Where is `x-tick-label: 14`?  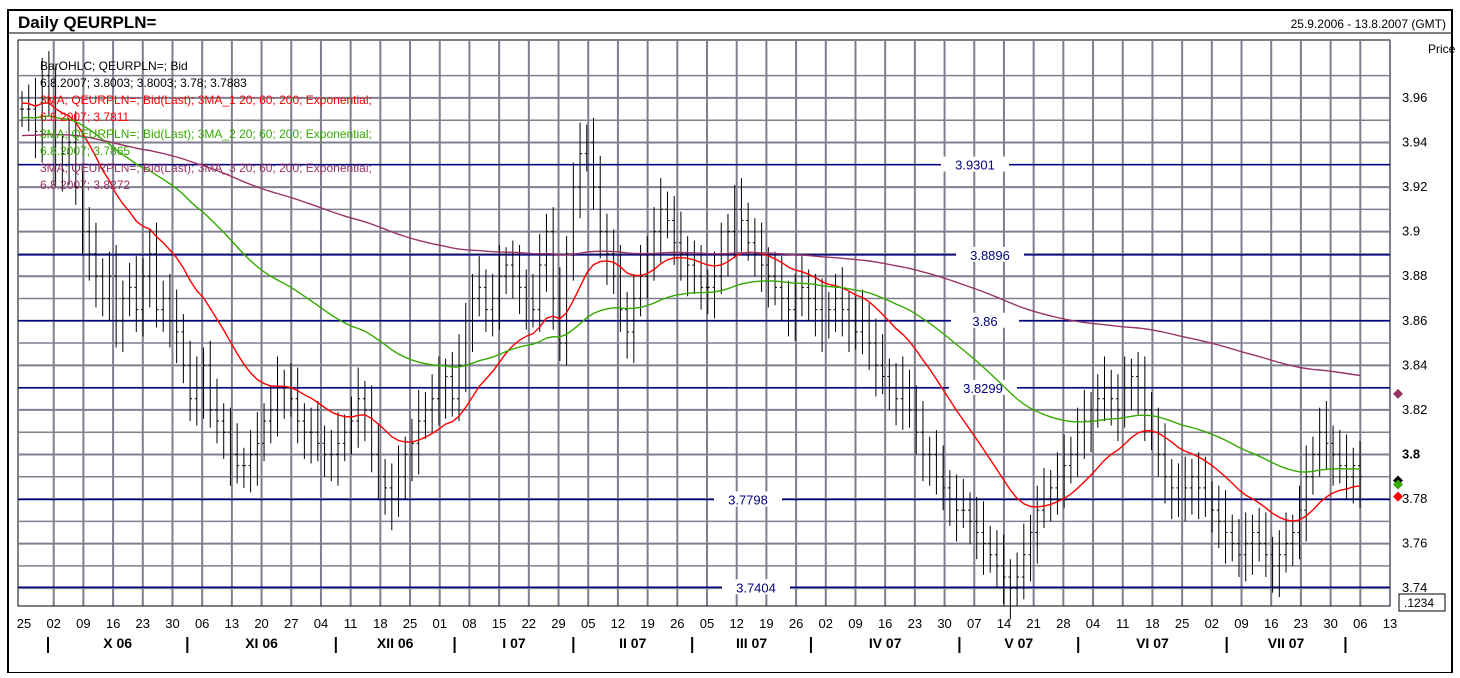 x-tick-label: 14 is located at coordinates (1004, 623).